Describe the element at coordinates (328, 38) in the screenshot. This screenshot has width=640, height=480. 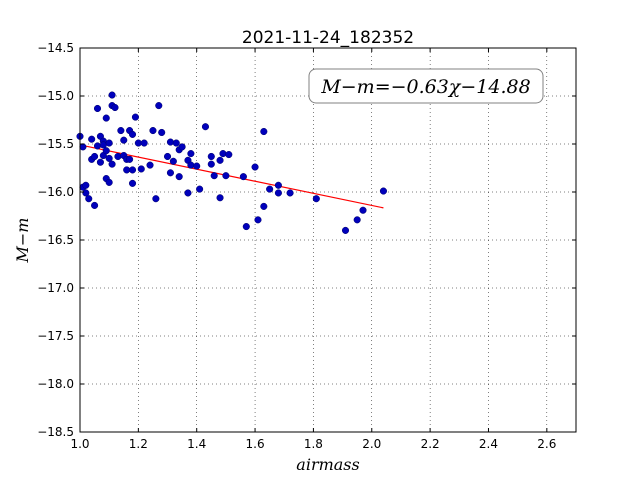
I see `chart-title: 2021-11-24_182352` at that location.